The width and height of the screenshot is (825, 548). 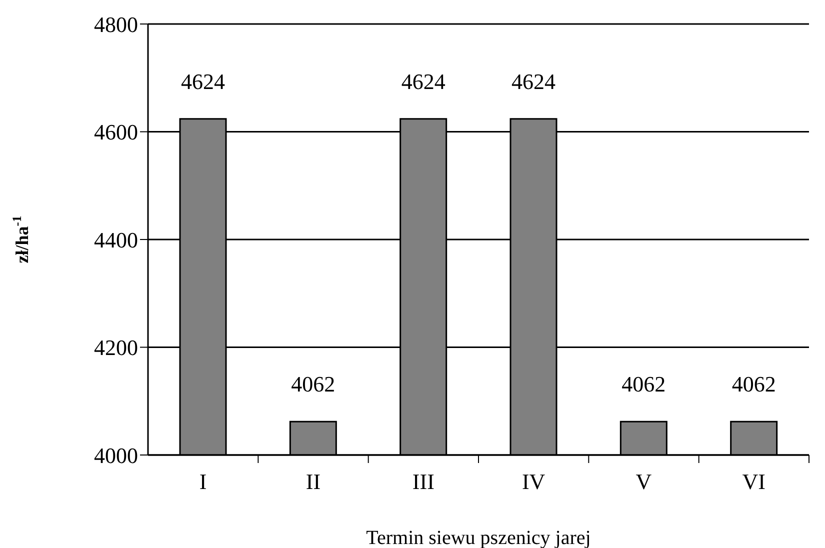 What do you see at coordinates (116, 455) in the screenshot?
I see `y-tick-label: 4000` at bounding box center [116, 455].